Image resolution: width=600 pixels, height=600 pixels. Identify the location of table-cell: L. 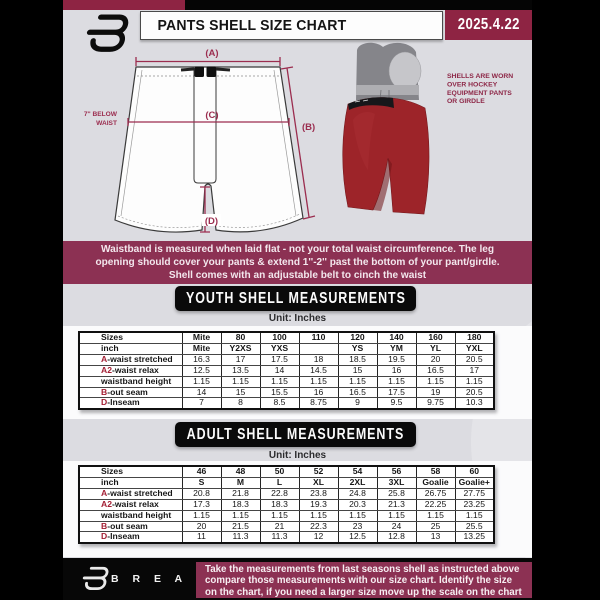
(279, 482).